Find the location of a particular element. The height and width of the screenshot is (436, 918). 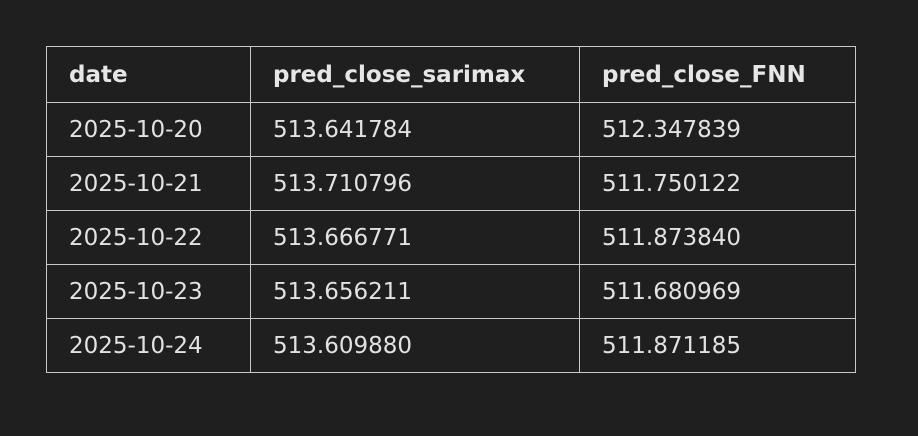

table-row: 2025-10-24 513.609880 511.871185 is located at coordinates (451, 345).